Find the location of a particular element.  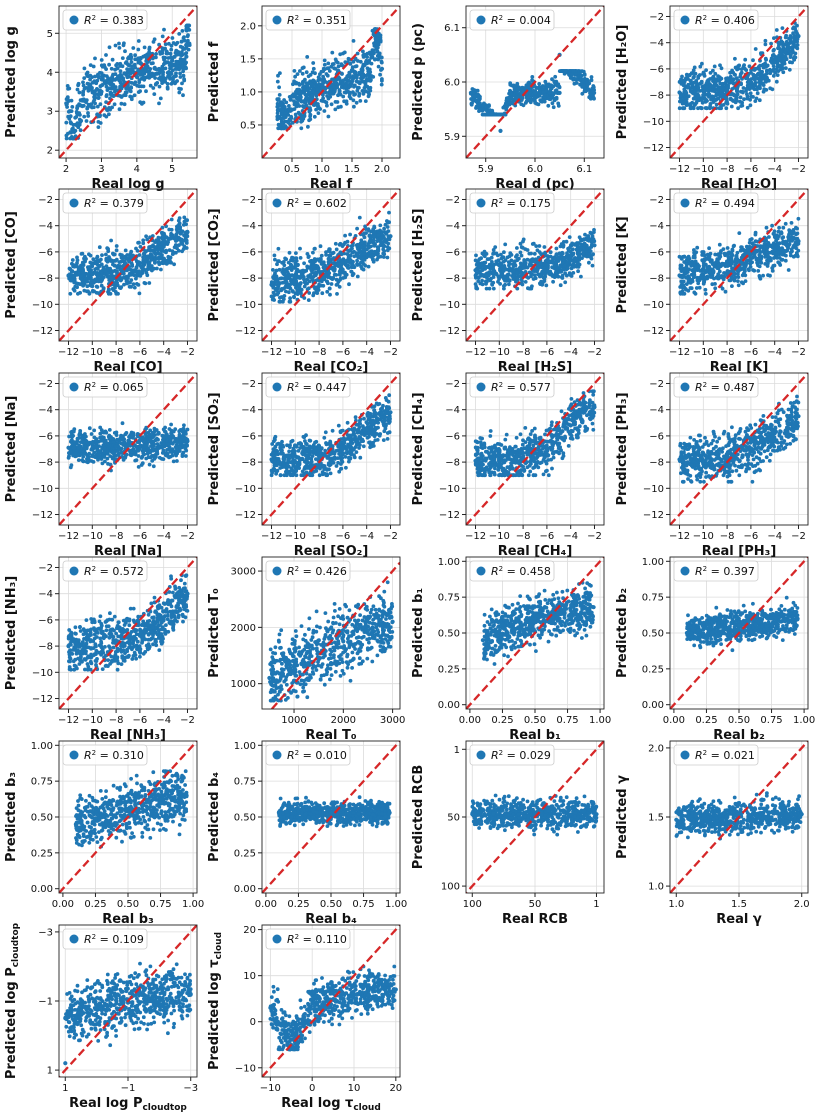

axes-frame is located at coordinates (331, 82).